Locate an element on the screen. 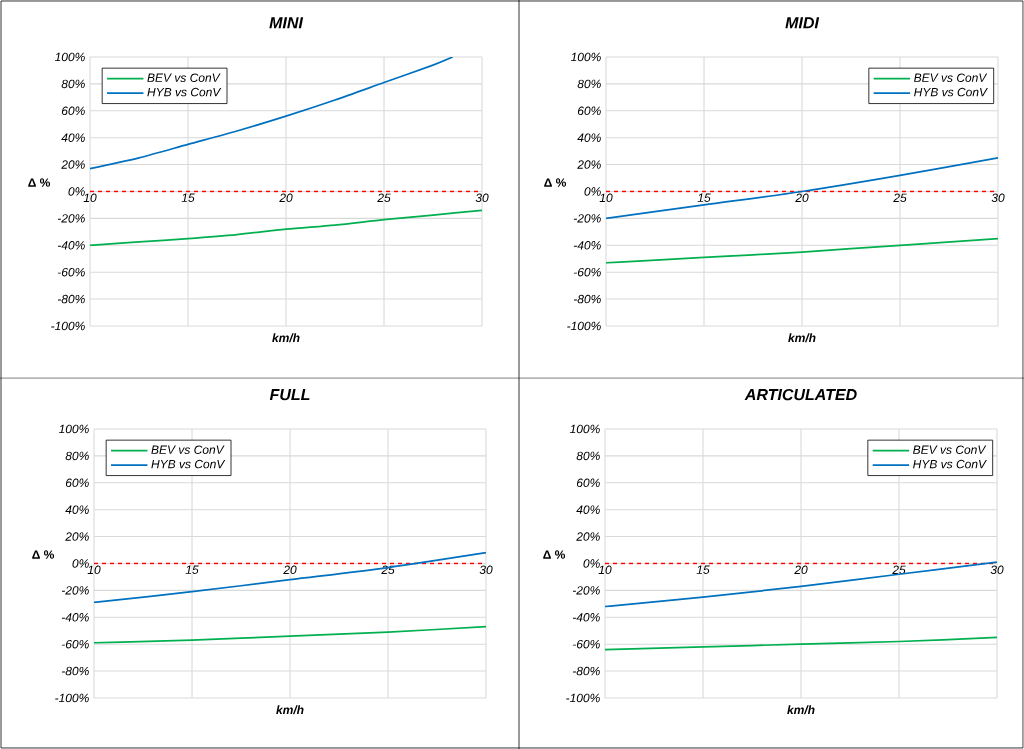  chart-title: FULL is located at coordinates (289, 395).